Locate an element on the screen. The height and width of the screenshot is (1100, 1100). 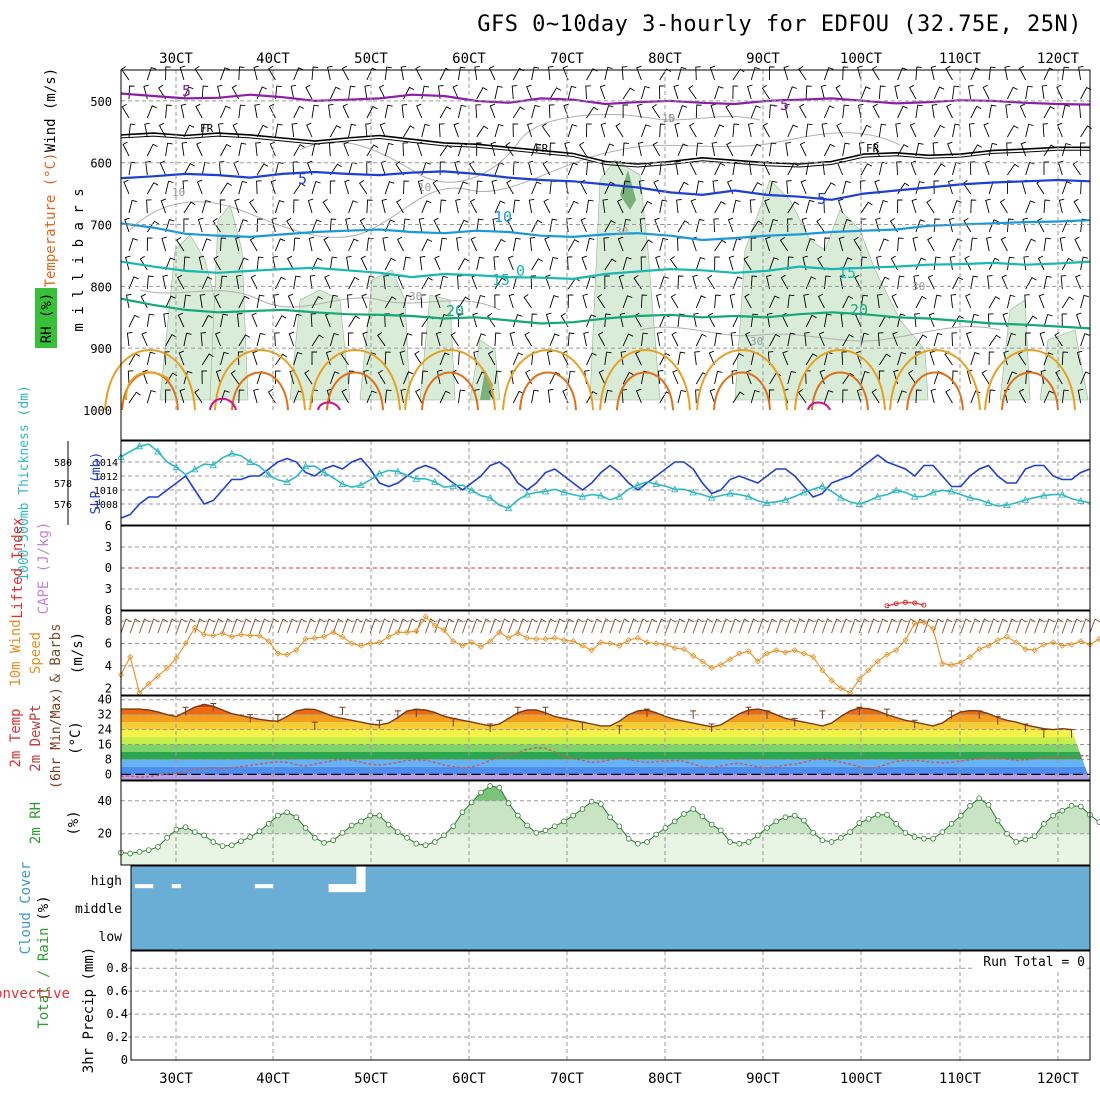
label-precip: 3hr Precip (mm) is located at coordinates (89, 1010).